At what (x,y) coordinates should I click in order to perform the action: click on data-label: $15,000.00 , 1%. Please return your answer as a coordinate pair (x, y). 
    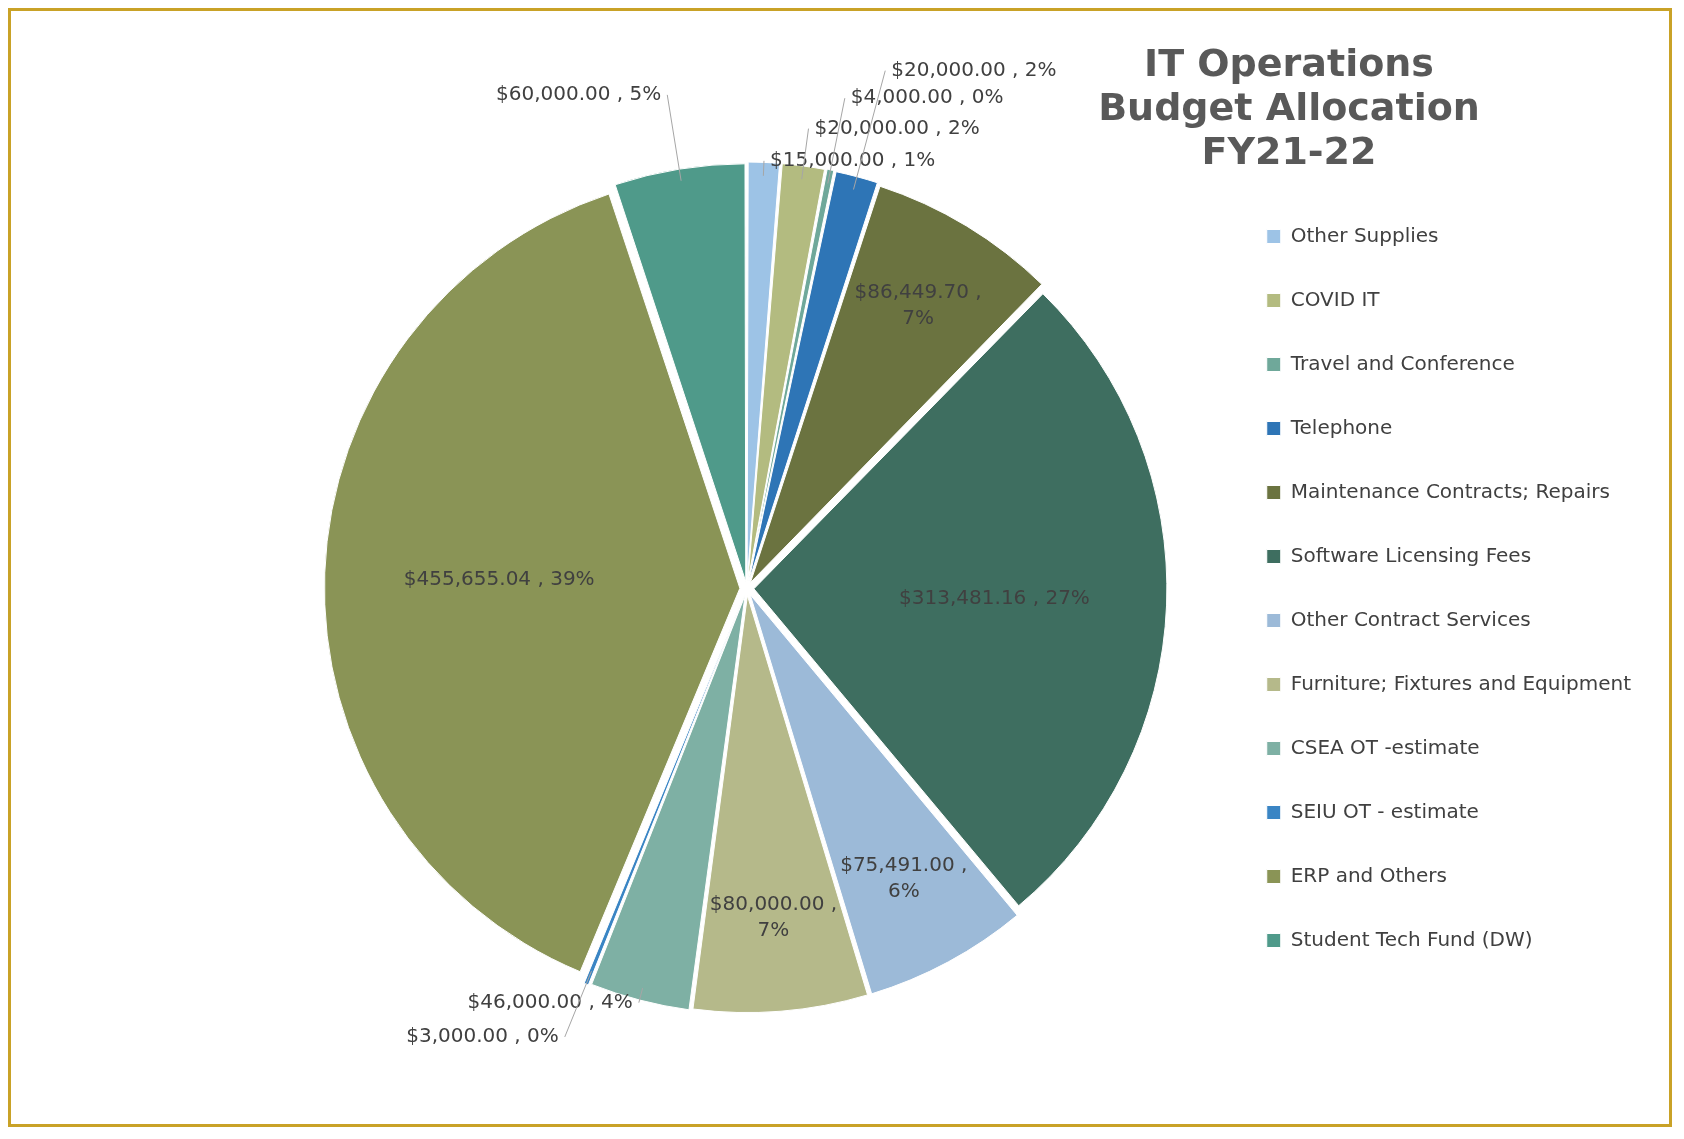
    Looking at the image, I should click on (852, 159).